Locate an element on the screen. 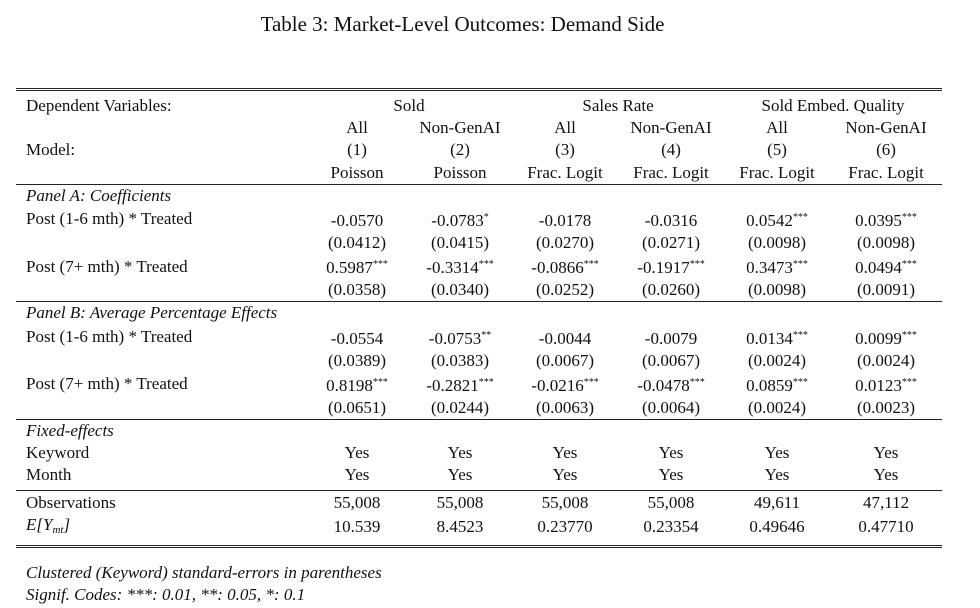 The width and height of the screenshot is (980, 608). mean-cell: 10.539 is located at coordinates (357, 527).